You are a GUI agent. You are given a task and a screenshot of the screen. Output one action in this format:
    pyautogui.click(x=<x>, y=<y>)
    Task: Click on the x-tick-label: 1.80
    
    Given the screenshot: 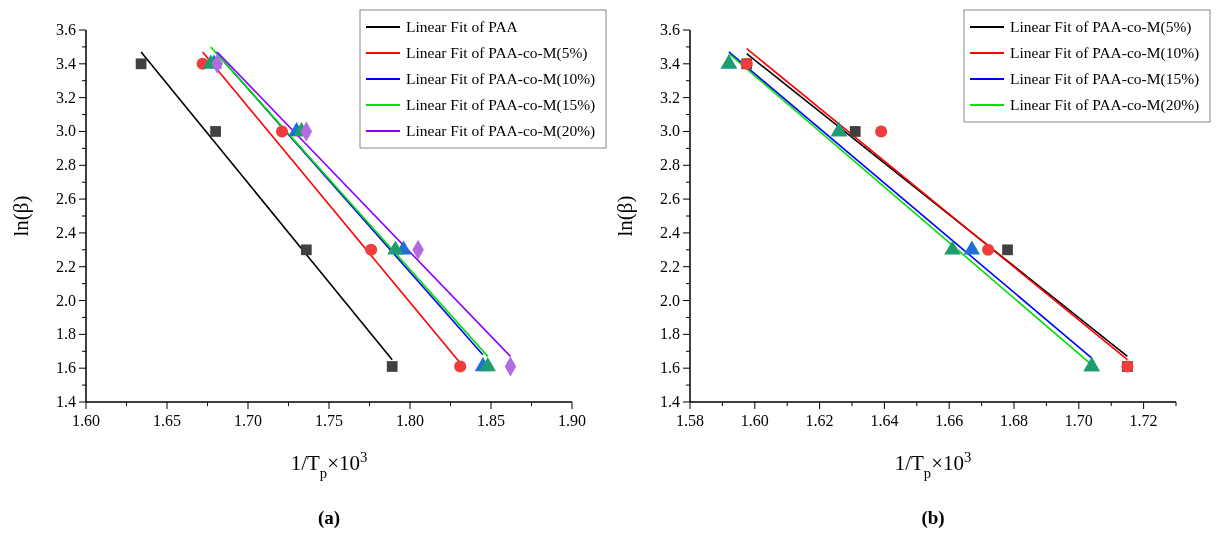 What is the action you would take?
    pyautogui.click(x=410, y=420)
    